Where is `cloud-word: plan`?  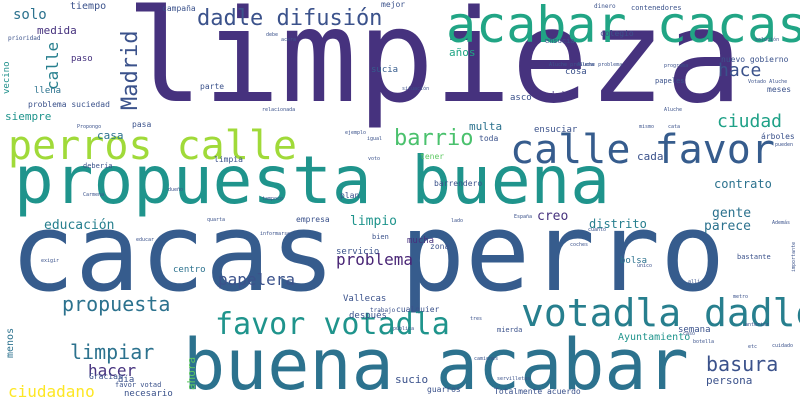 cloud-word: plan is located at coordinates (350, 195).